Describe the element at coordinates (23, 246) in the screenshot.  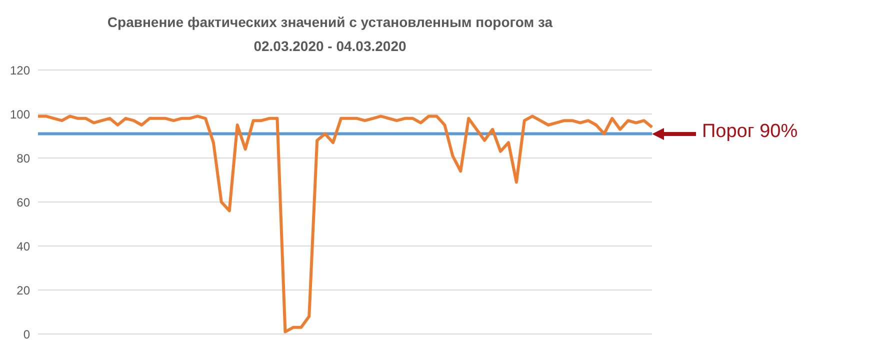
I see `y-tick-label: 40` at that location.